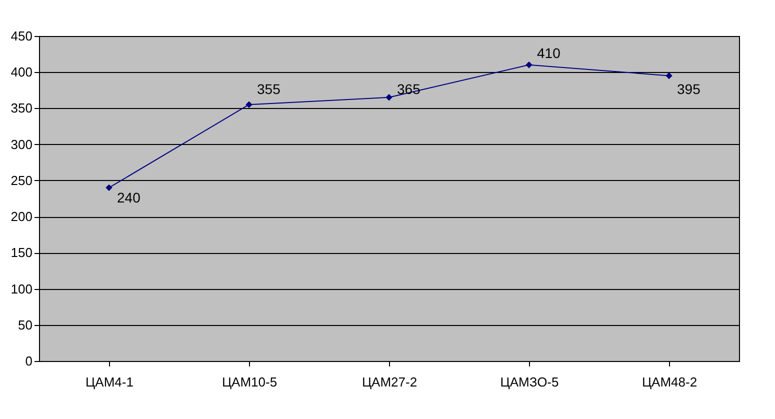  Describe the element at coordinates (250, 382) in the screenshot. I see `x-tick-label: ЦАМ10-5` at that location.